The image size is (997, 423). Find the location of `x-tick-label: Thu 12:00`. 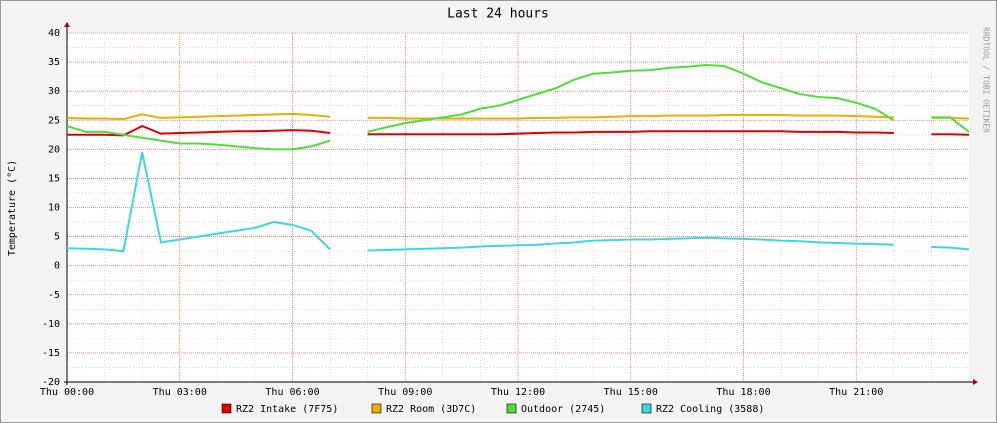

x-tick-label: Thu 12:00 is located at coordinates (518, 392).